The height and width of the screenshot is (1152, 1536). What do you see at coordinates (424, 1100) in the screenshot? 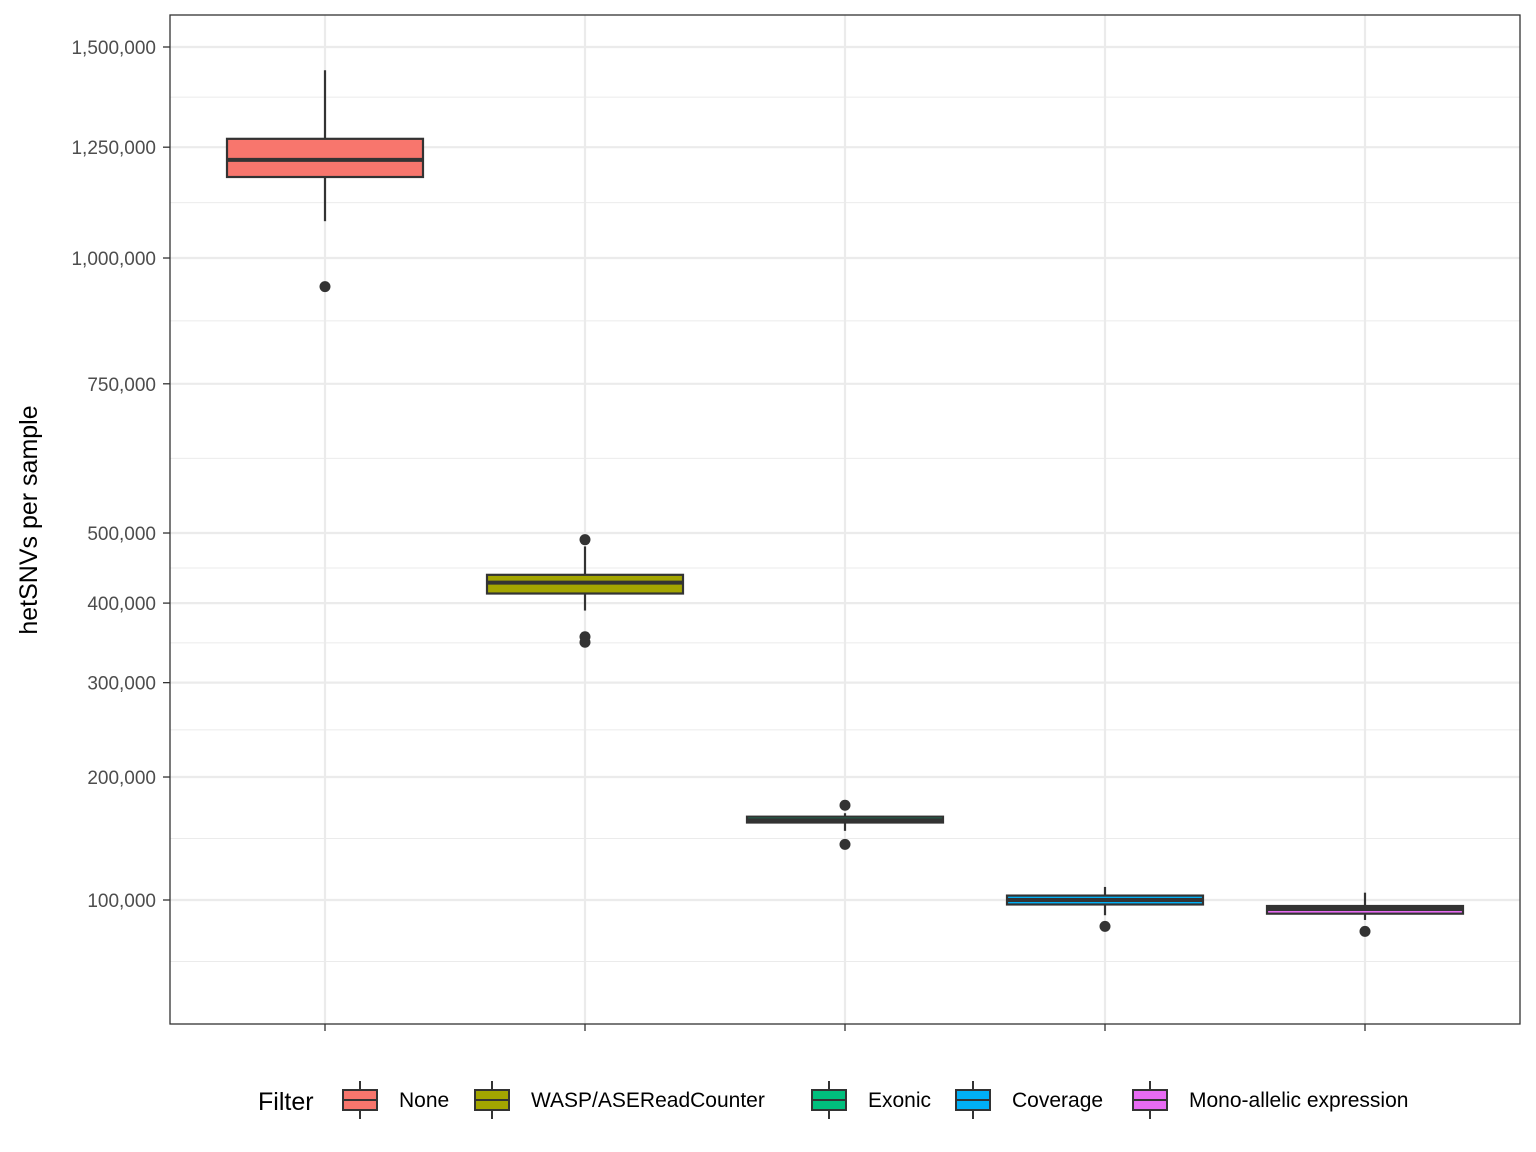
I see `legend-label: None` at bounding box center [424, 1100].